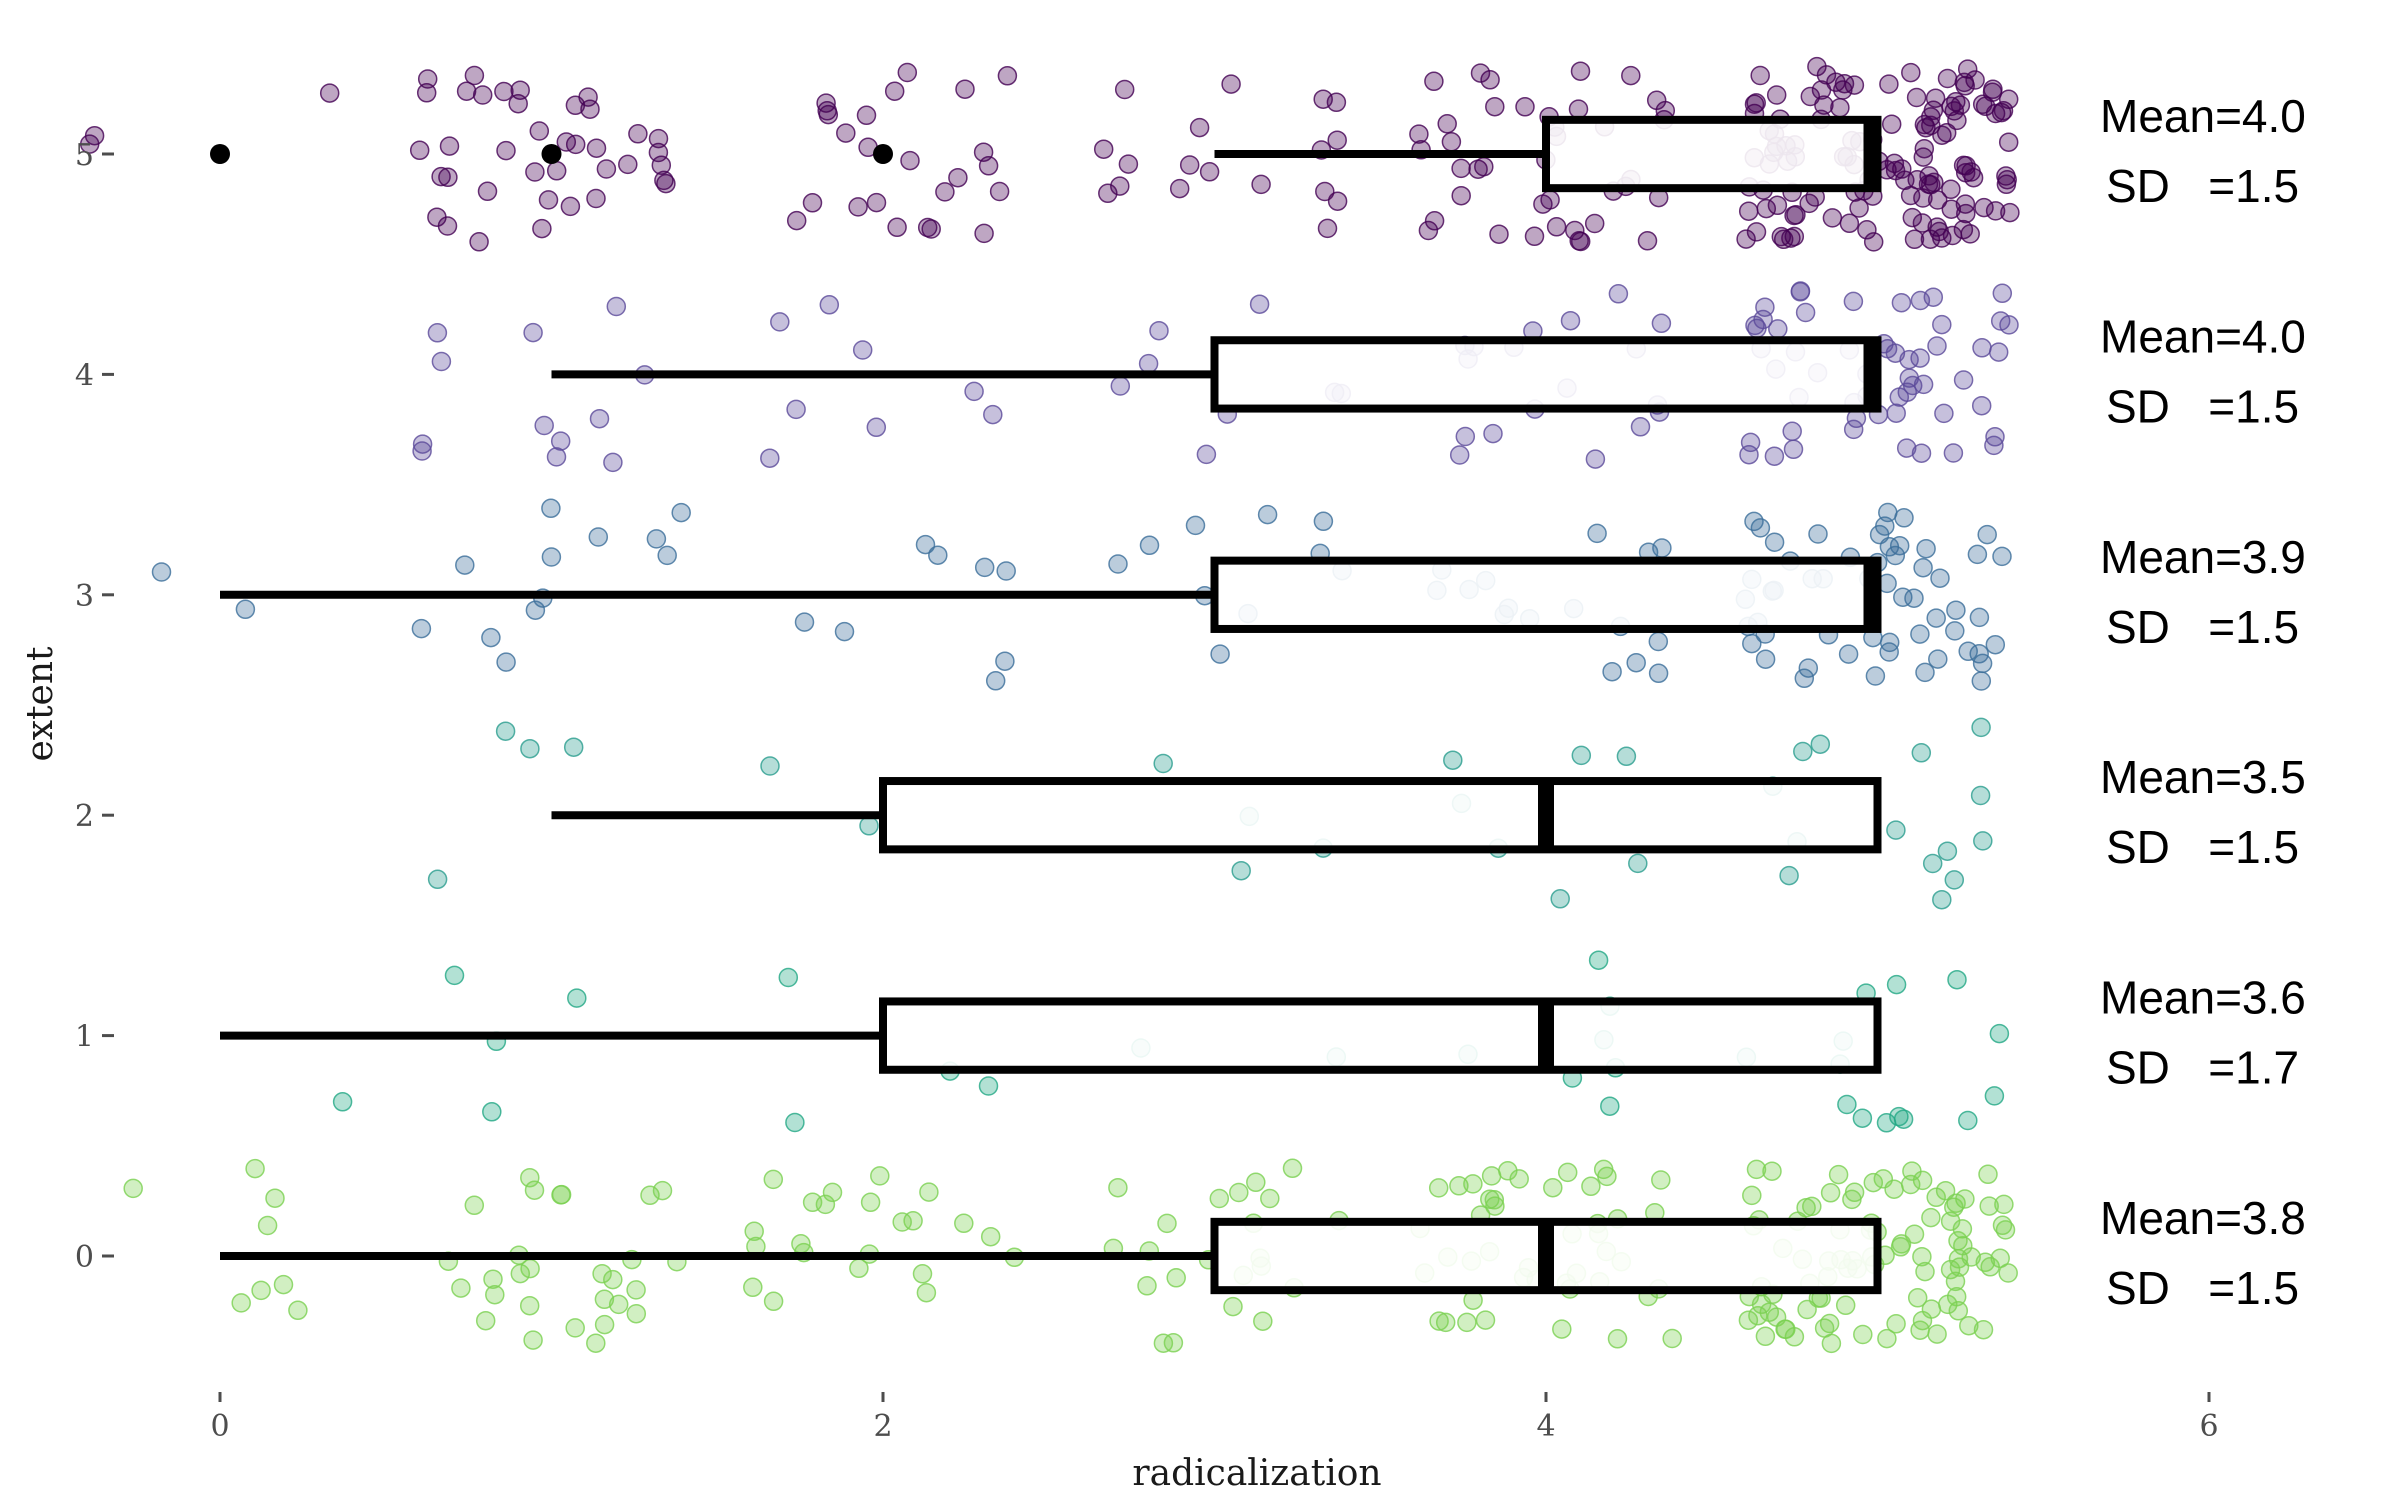 The width and height of the screenshot is (2400, 1500). I want to click on x-axis-title: radicalization, so click(1256, 1473).